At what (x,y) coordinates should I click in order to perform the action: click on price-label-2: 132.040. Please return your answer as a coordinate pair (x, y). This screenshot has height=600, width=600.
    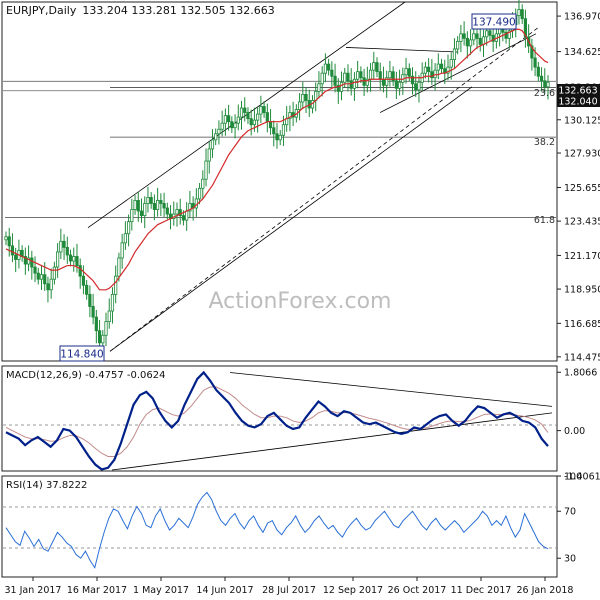
    Looking at the image, I should click on (577, 102).